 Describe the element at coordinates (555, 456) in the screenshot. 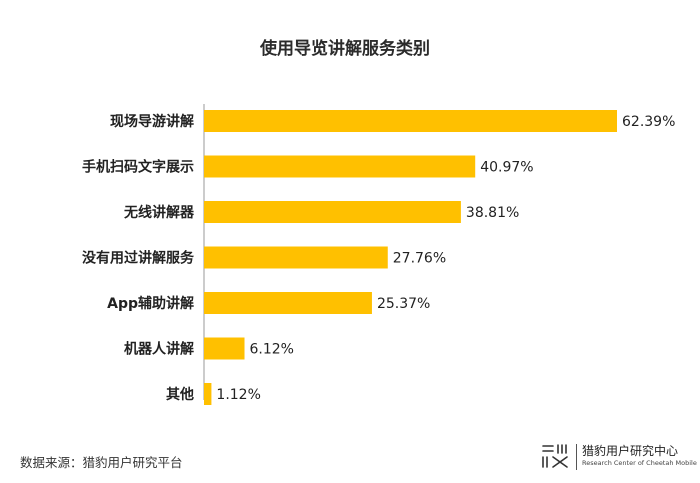

I see `cheetah-logo-icon` at that location.